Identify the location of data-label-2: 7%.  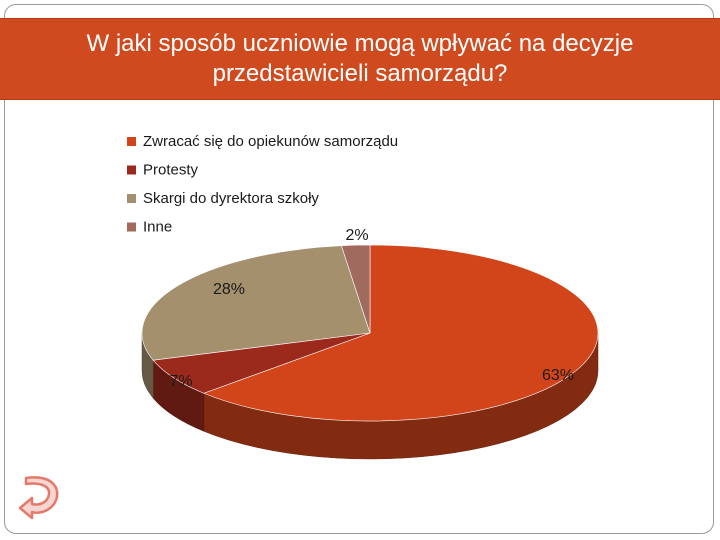
(180, 381).